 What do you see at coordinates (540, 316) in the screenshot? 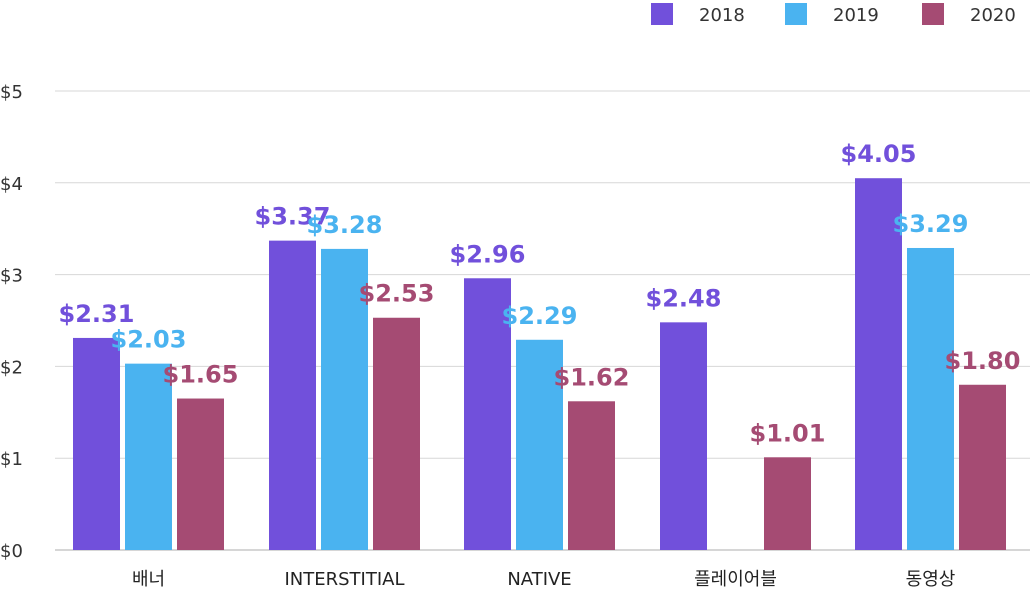
I see `data-label: $2.29` at bounding box center [540, 316].